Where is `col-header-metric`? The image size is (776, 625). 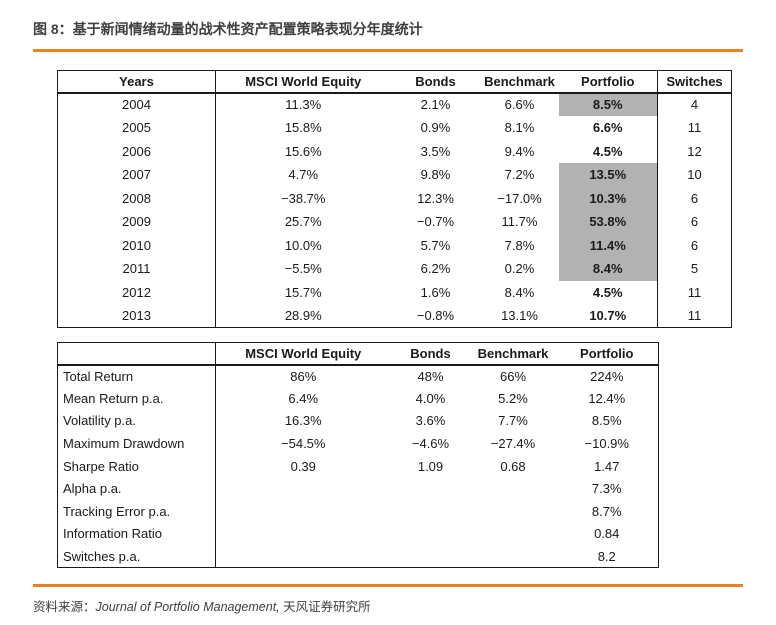
col-header-metric is located at coordinates (136, 354).